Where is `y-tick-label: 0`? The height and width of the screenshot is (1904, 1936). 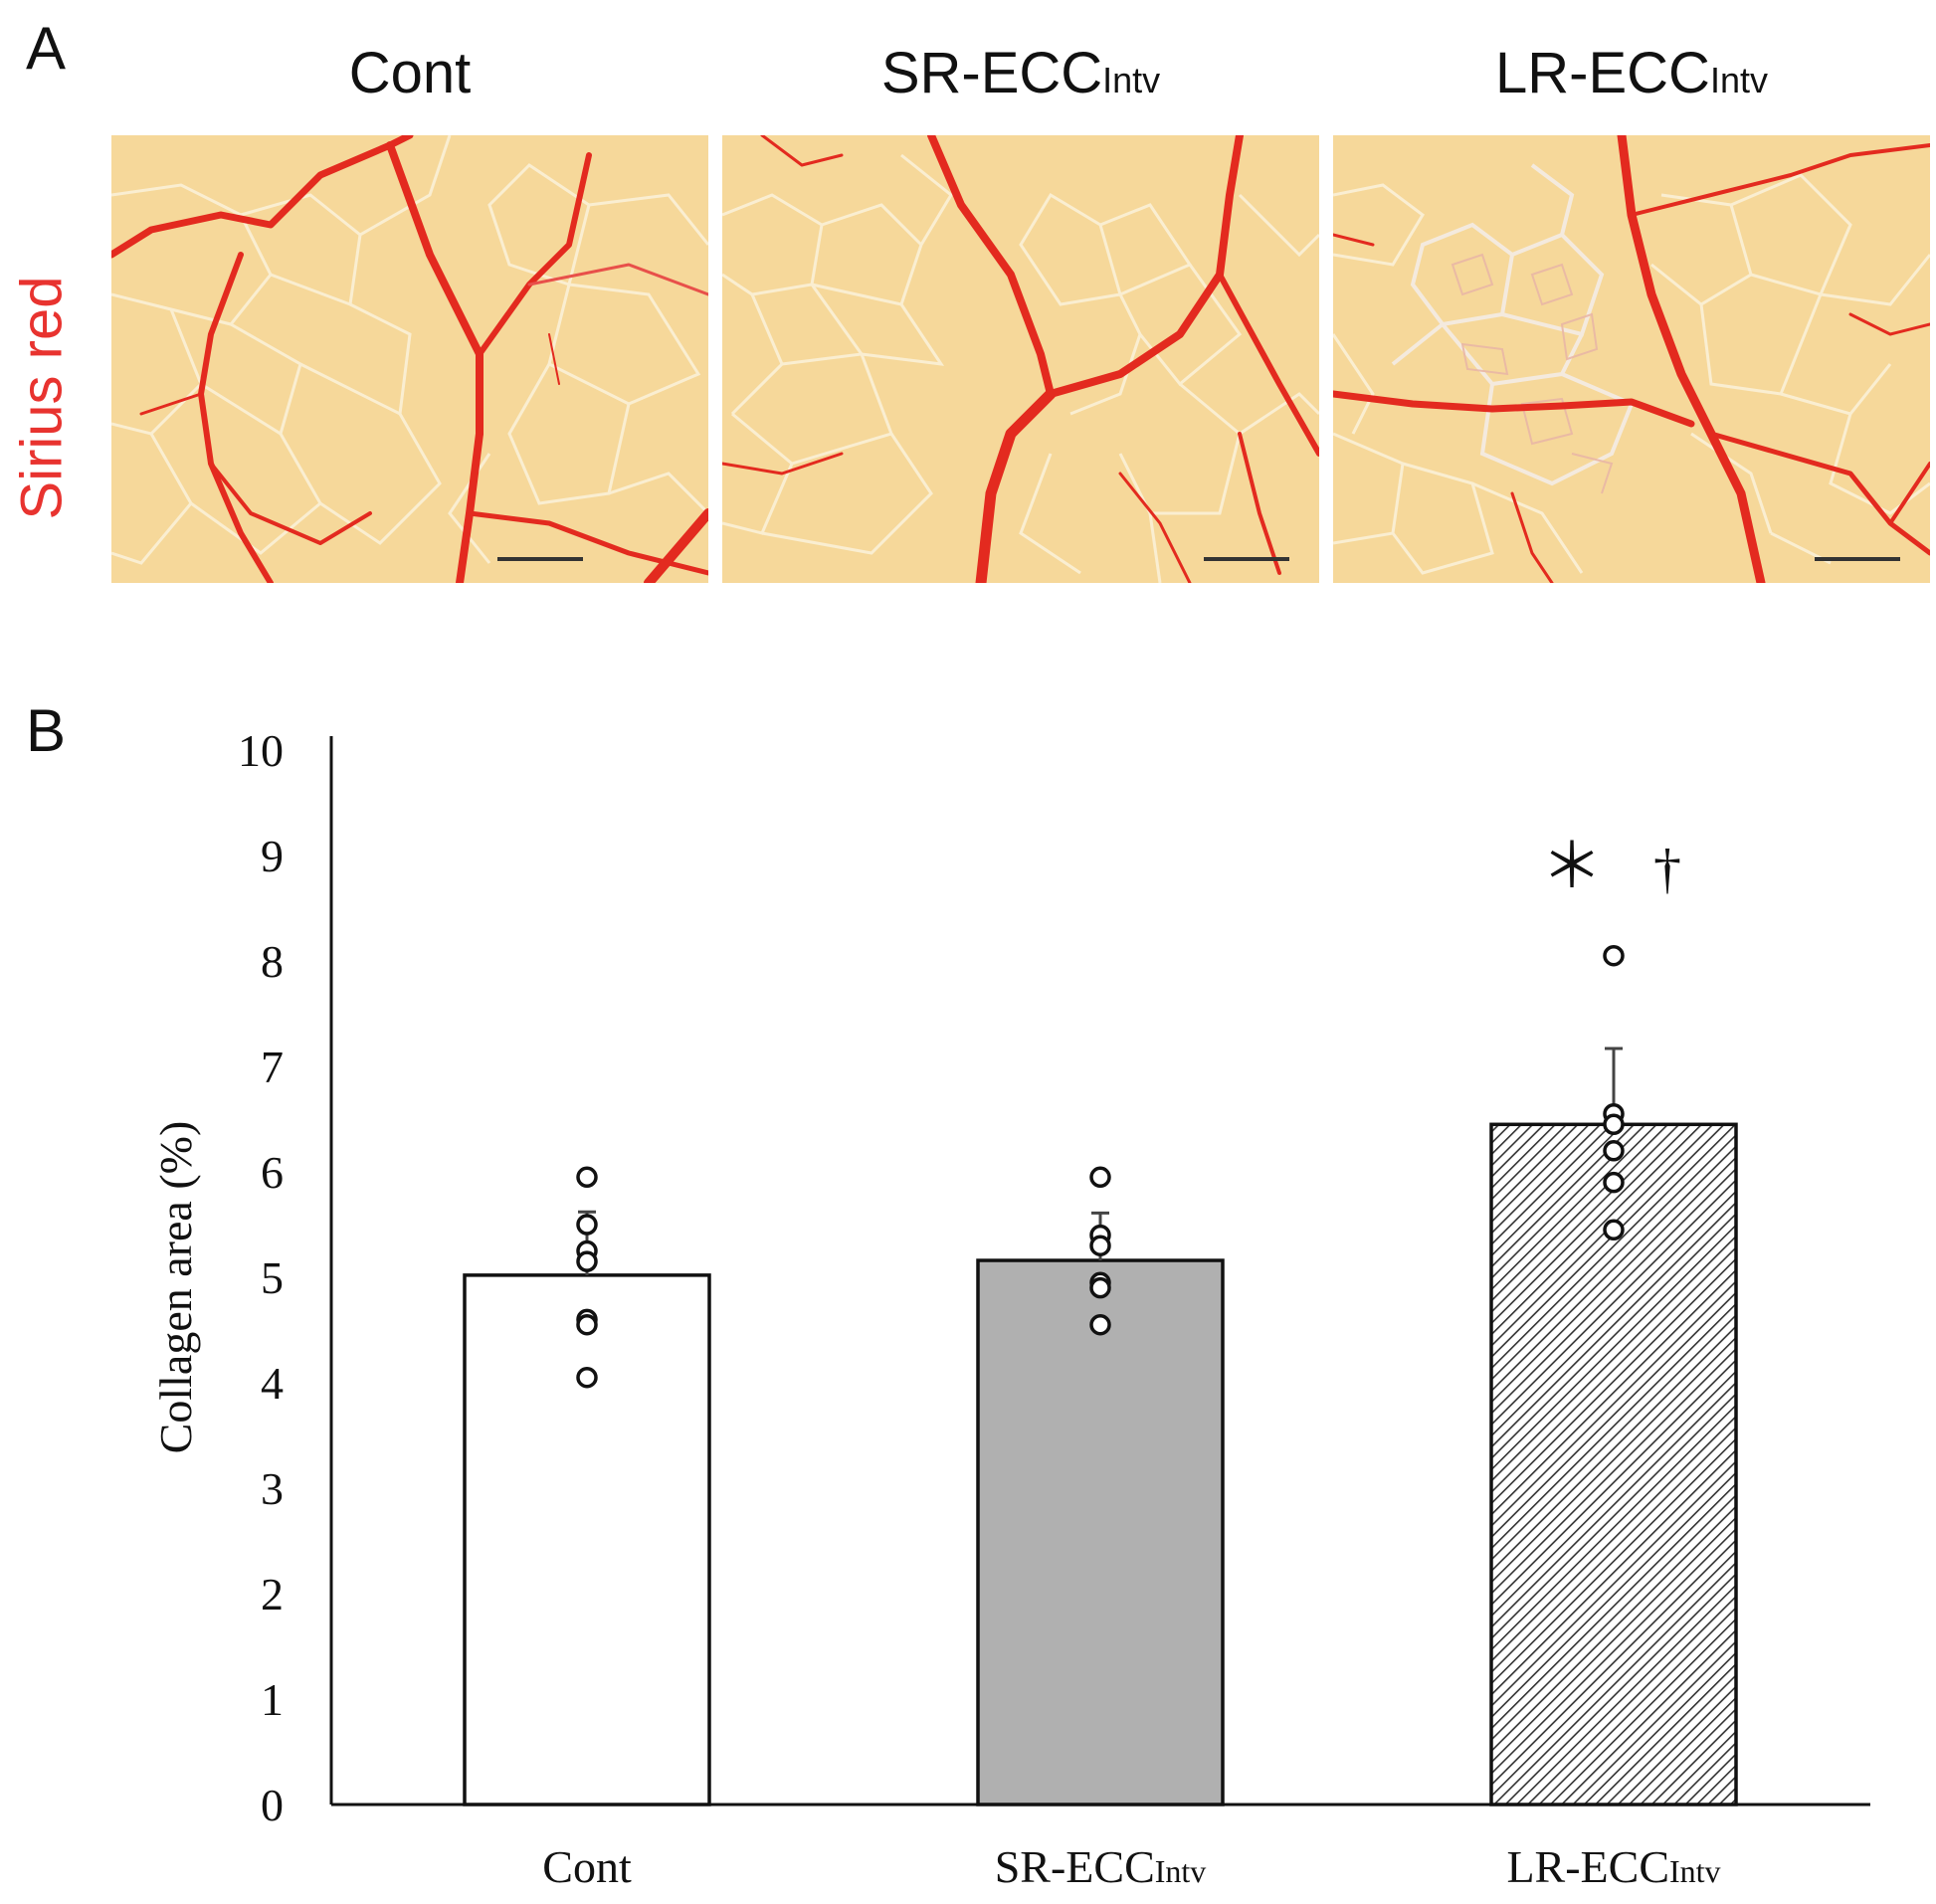
y-tick-label: 0 is located at coordinates (272, 1805).